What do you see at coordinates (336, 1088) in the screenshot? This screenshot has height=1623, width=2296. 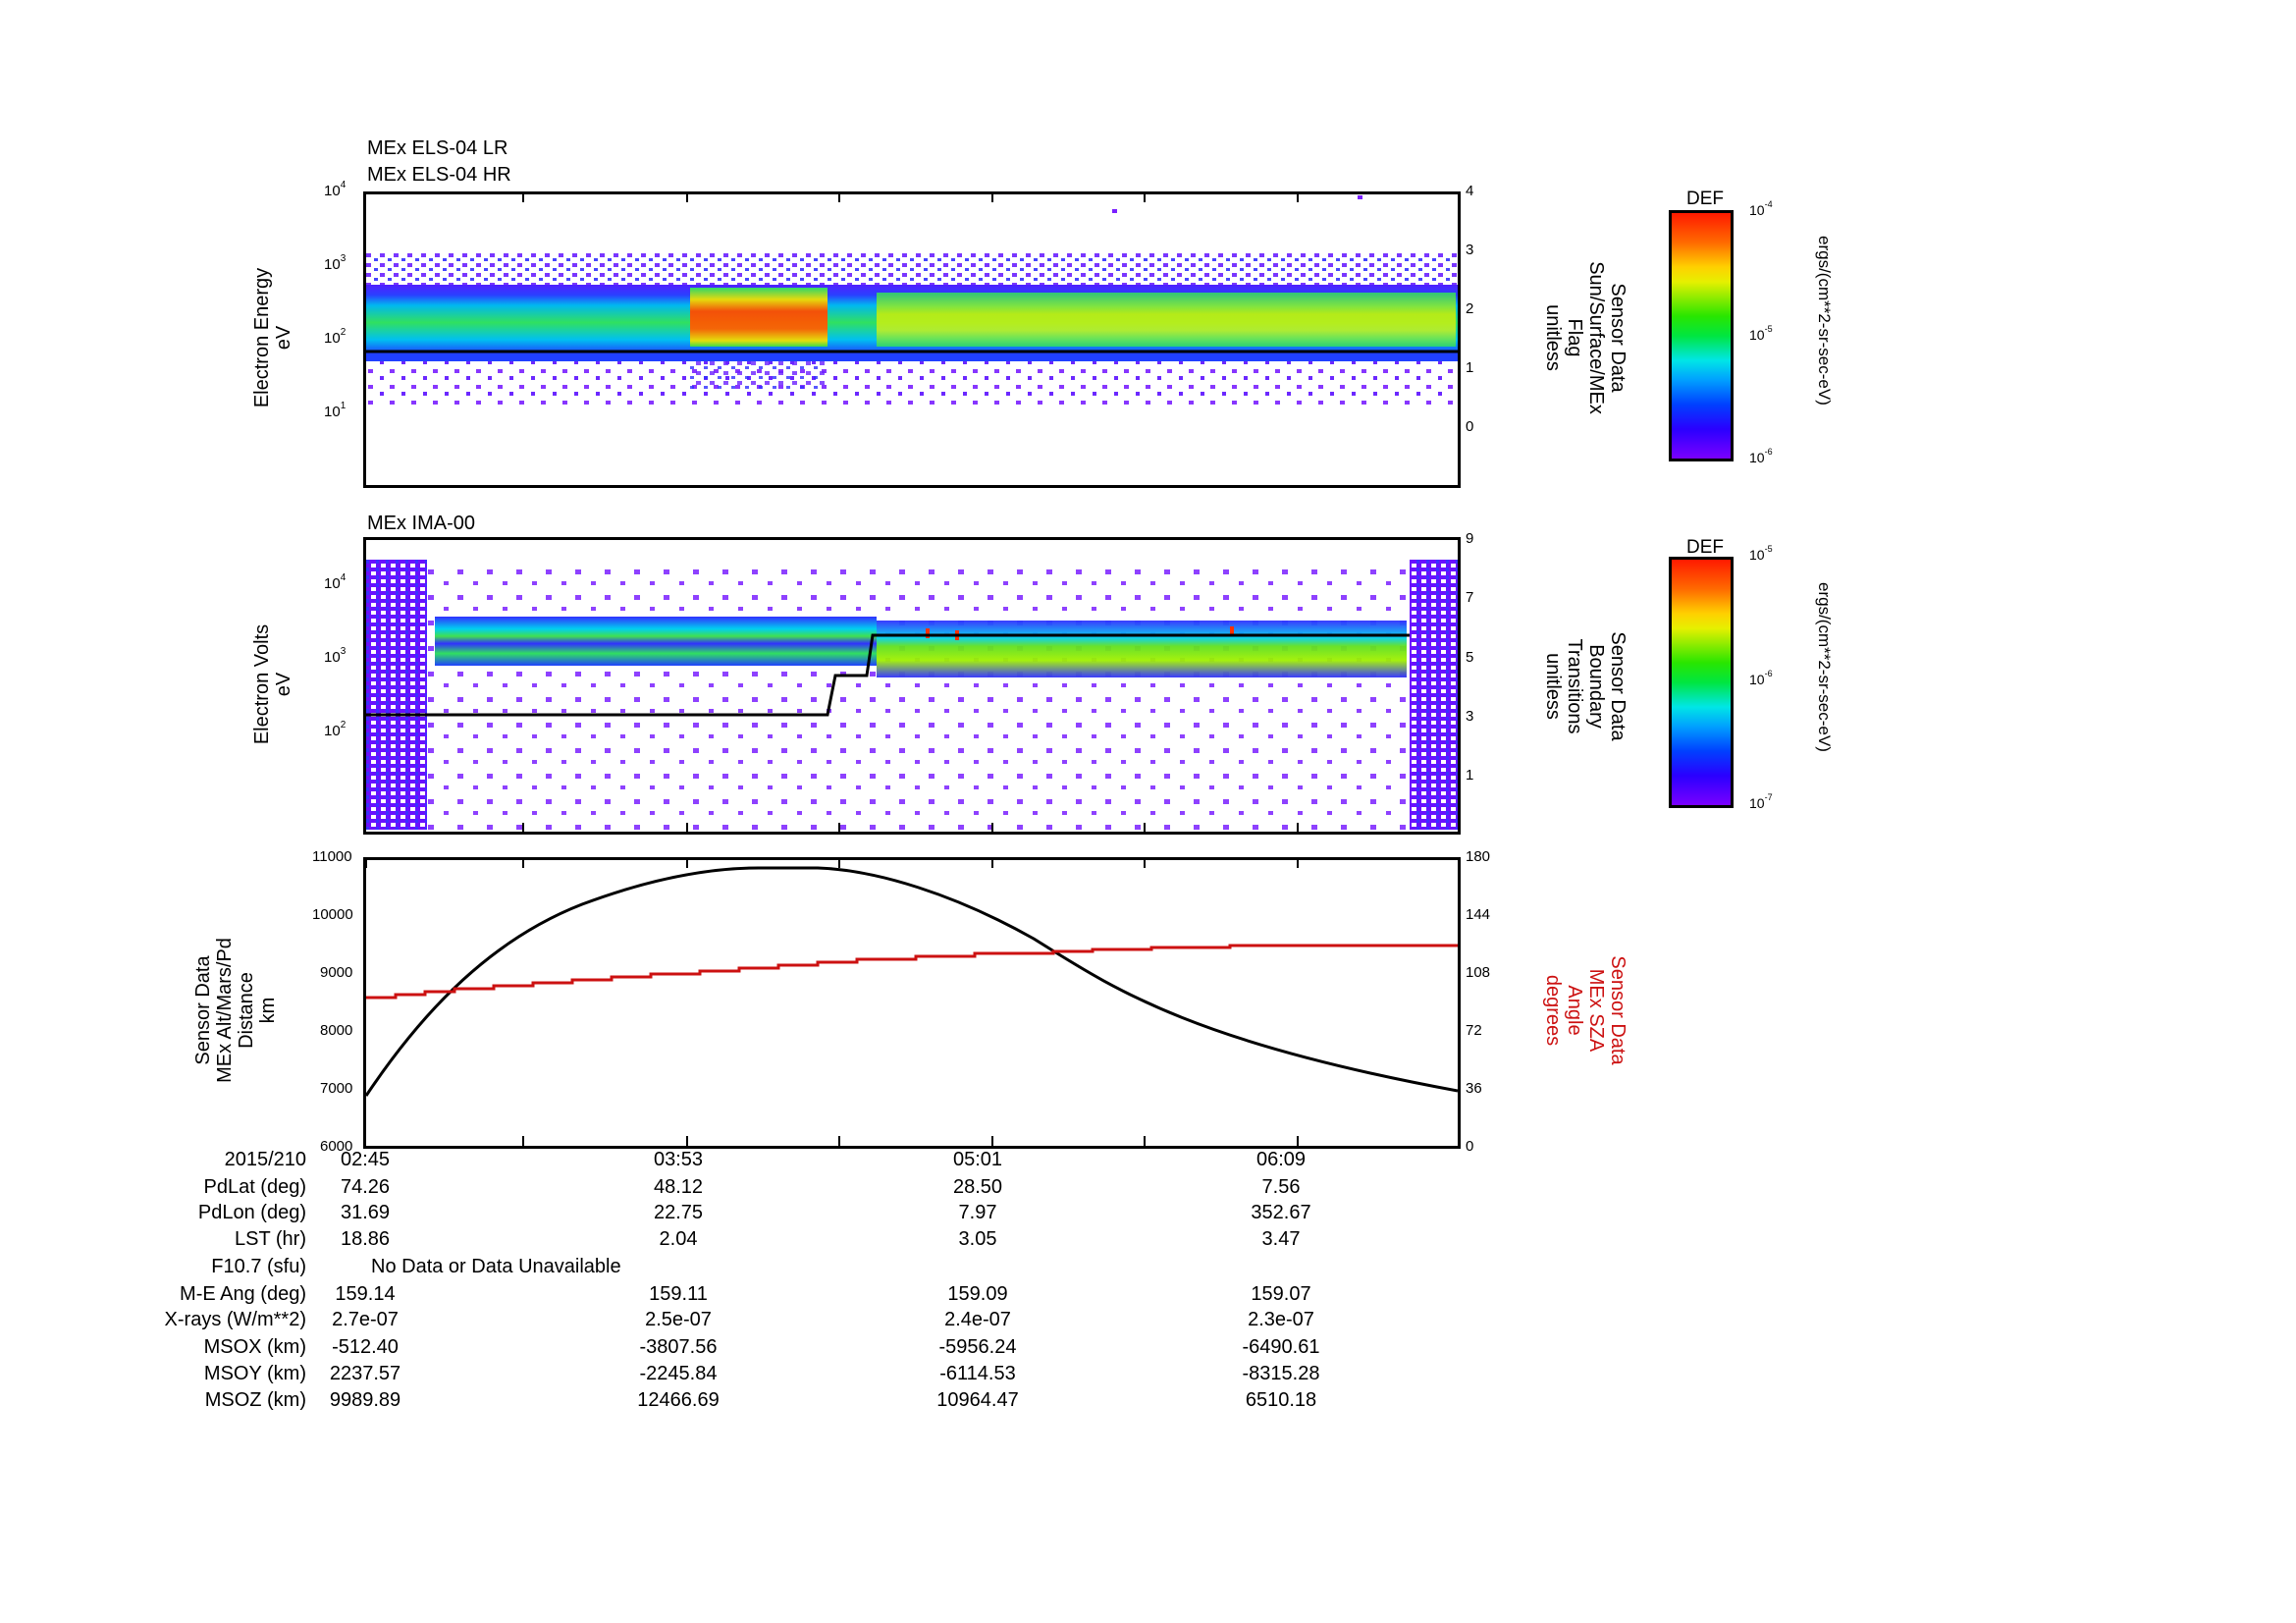 I see `panel3-ytick-7000: 7000` at bounding box center [336, 1088].